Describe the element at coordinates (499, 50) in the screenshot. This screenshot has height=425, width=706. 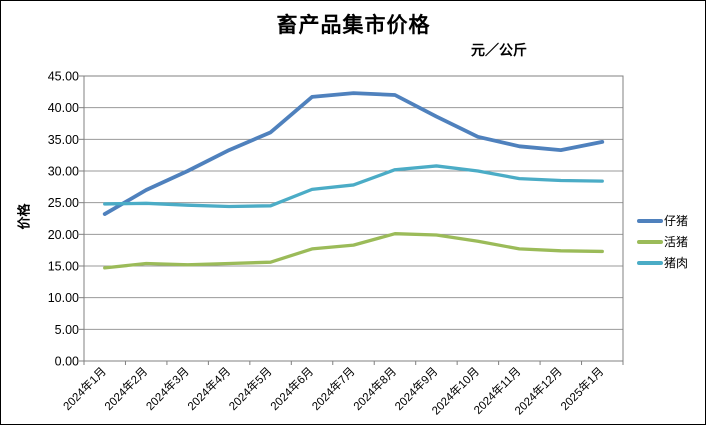
I see `chart-subtitle: 元／公斤` at that location.